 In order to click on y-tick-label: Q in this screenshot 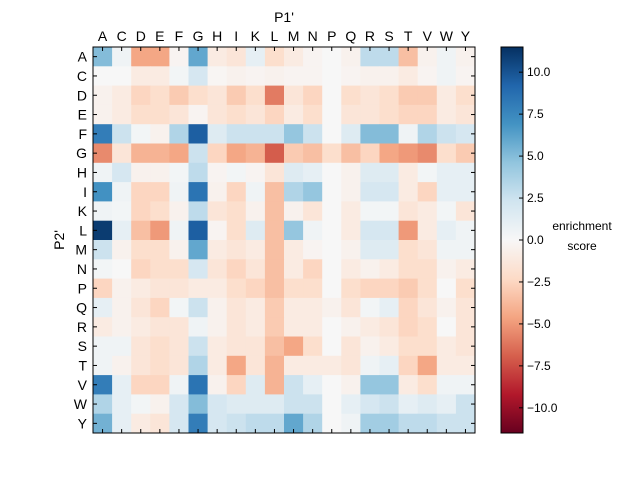, I will do `click(81, 308)`.